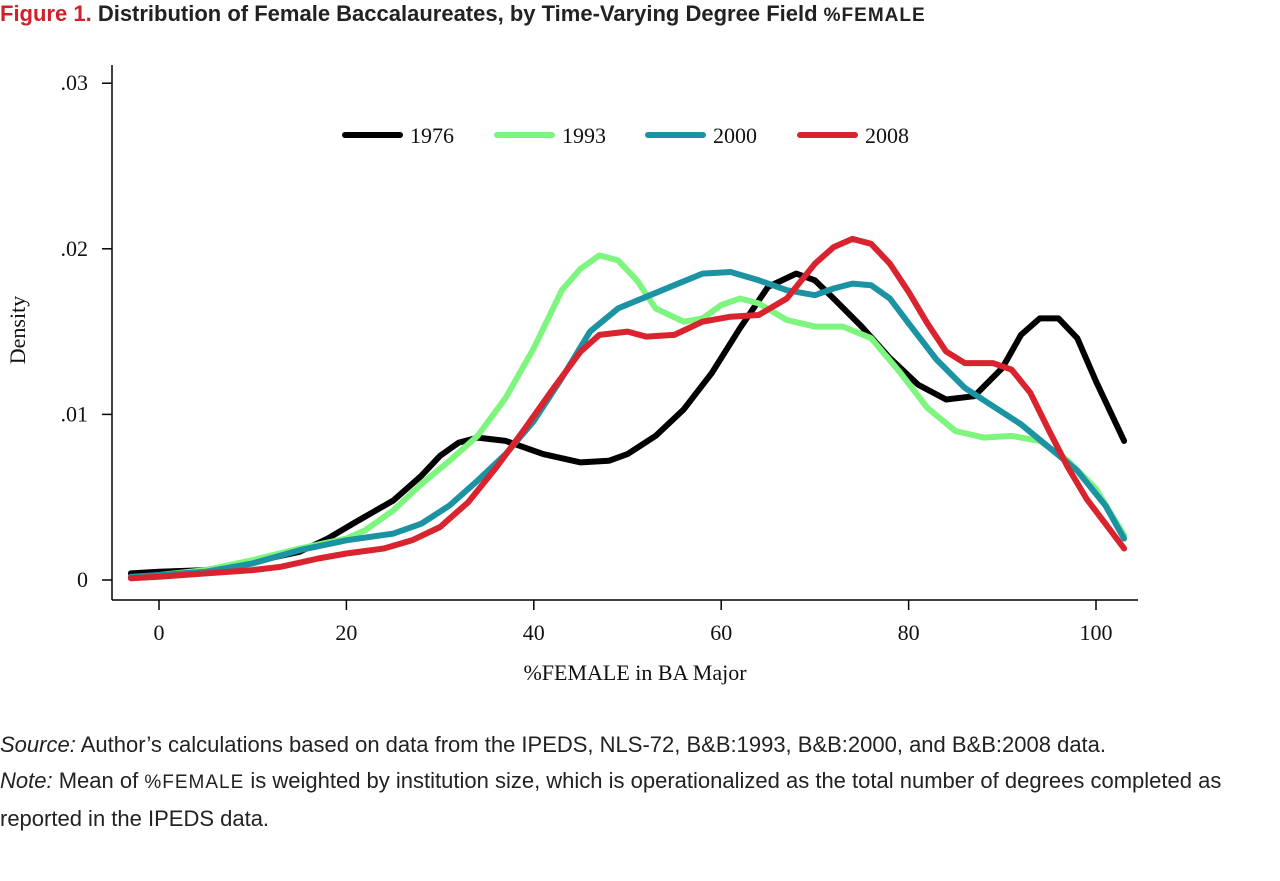 The height and width of the screenshot is (881, 1280). I want to click on x-axis-label: %FEMALE in BA Major, so click(635, 672).